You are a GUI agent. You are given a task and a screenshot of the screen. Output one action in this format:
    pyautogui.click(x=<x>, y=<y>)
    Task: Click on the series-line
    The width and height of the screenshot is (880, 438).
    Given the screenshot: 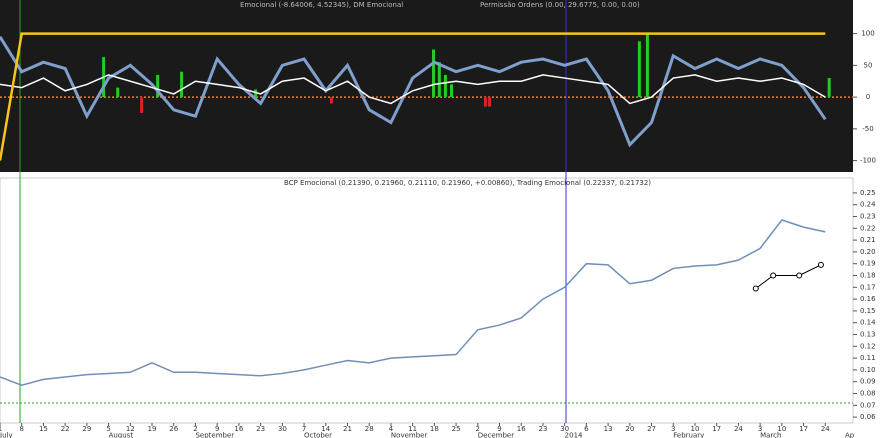 What is the action you would take?
    pyautogui.click(x=413, y=89)
    